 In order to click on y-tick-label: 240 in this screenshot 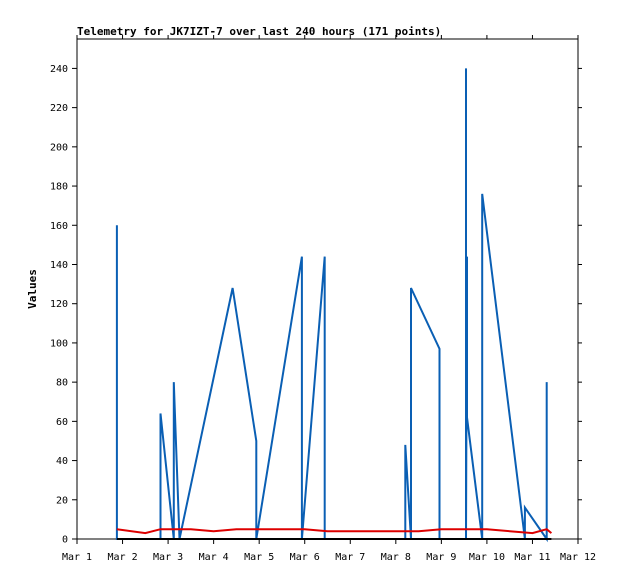, I will do `click(59, 69)`.